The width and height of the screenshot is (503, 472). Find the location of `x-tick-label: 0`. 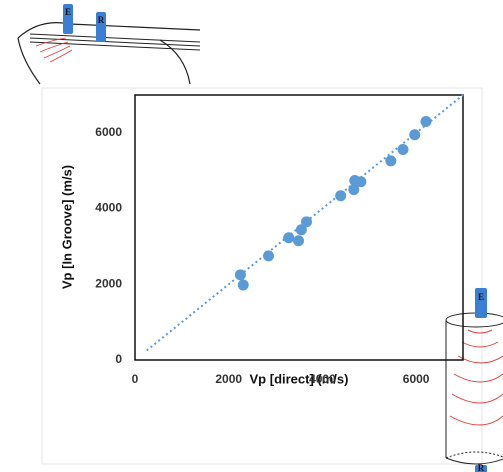

x-tick-label: 0 is located at coordinates (135, 379).